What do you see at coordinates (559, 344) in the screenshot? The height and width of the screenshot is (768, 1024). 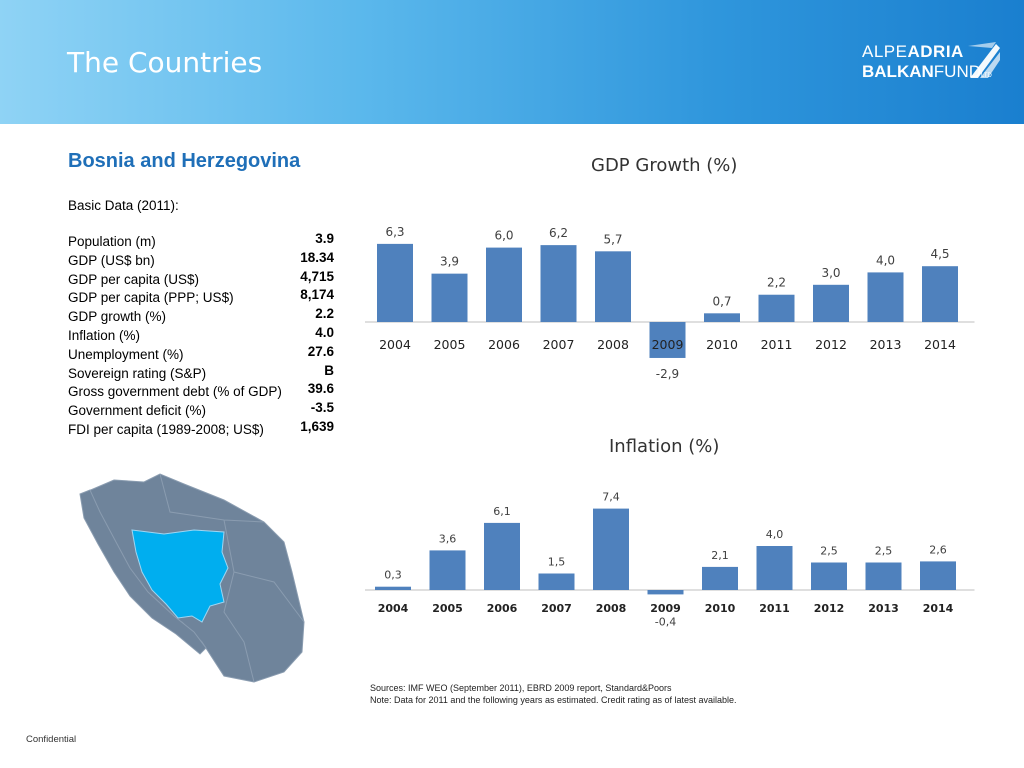 I see `x-tick-label: 2007` at bounding box center [559, 344].